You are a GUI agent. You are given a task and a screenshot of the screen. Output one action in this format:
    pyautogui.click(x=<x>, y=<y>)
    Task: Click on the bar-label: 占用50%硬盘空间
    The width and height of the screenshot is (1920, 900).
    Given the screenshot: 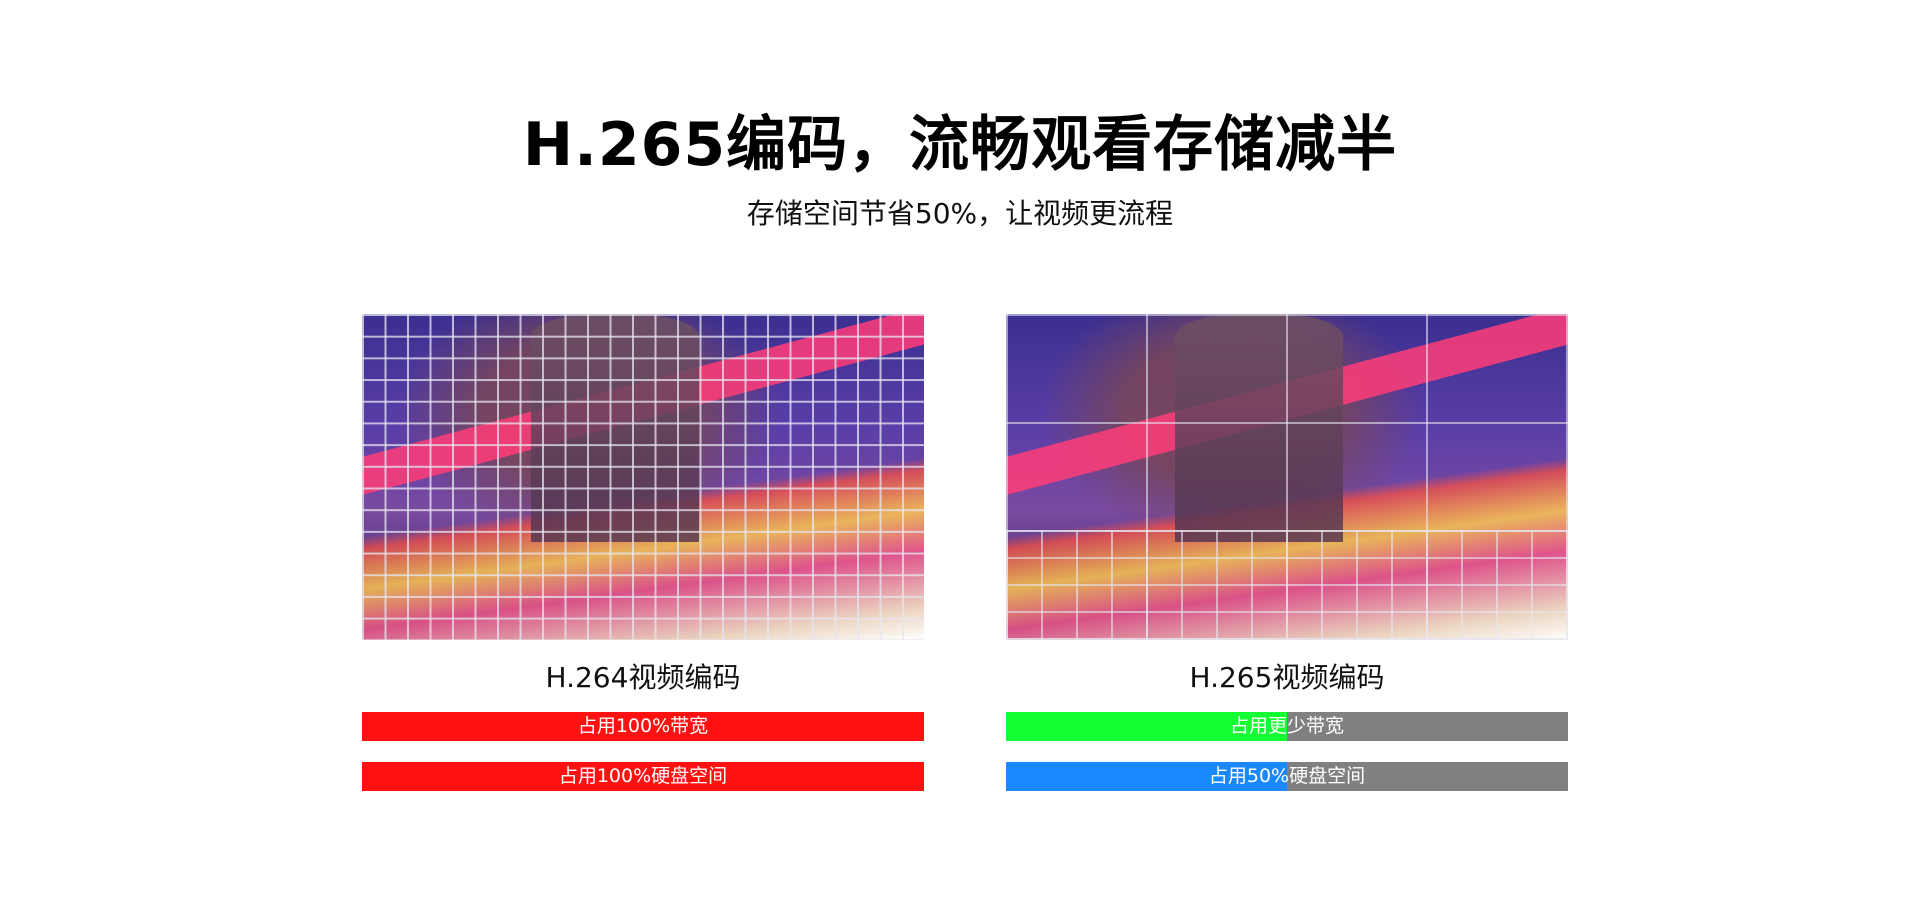 What is the action you would take?
    pyautogui.click(x=1287, y=776)
    